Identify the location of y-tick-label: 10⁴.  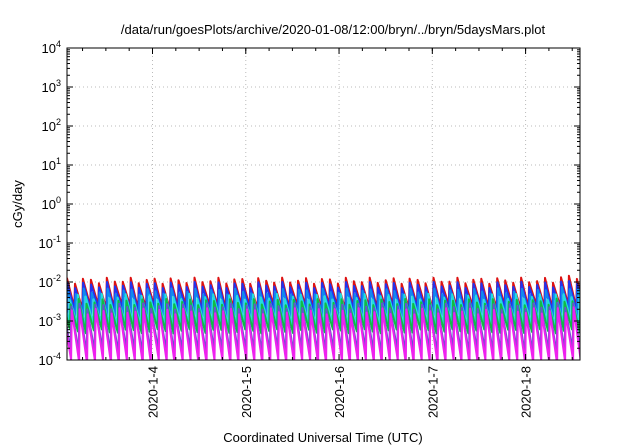
(51, 47).